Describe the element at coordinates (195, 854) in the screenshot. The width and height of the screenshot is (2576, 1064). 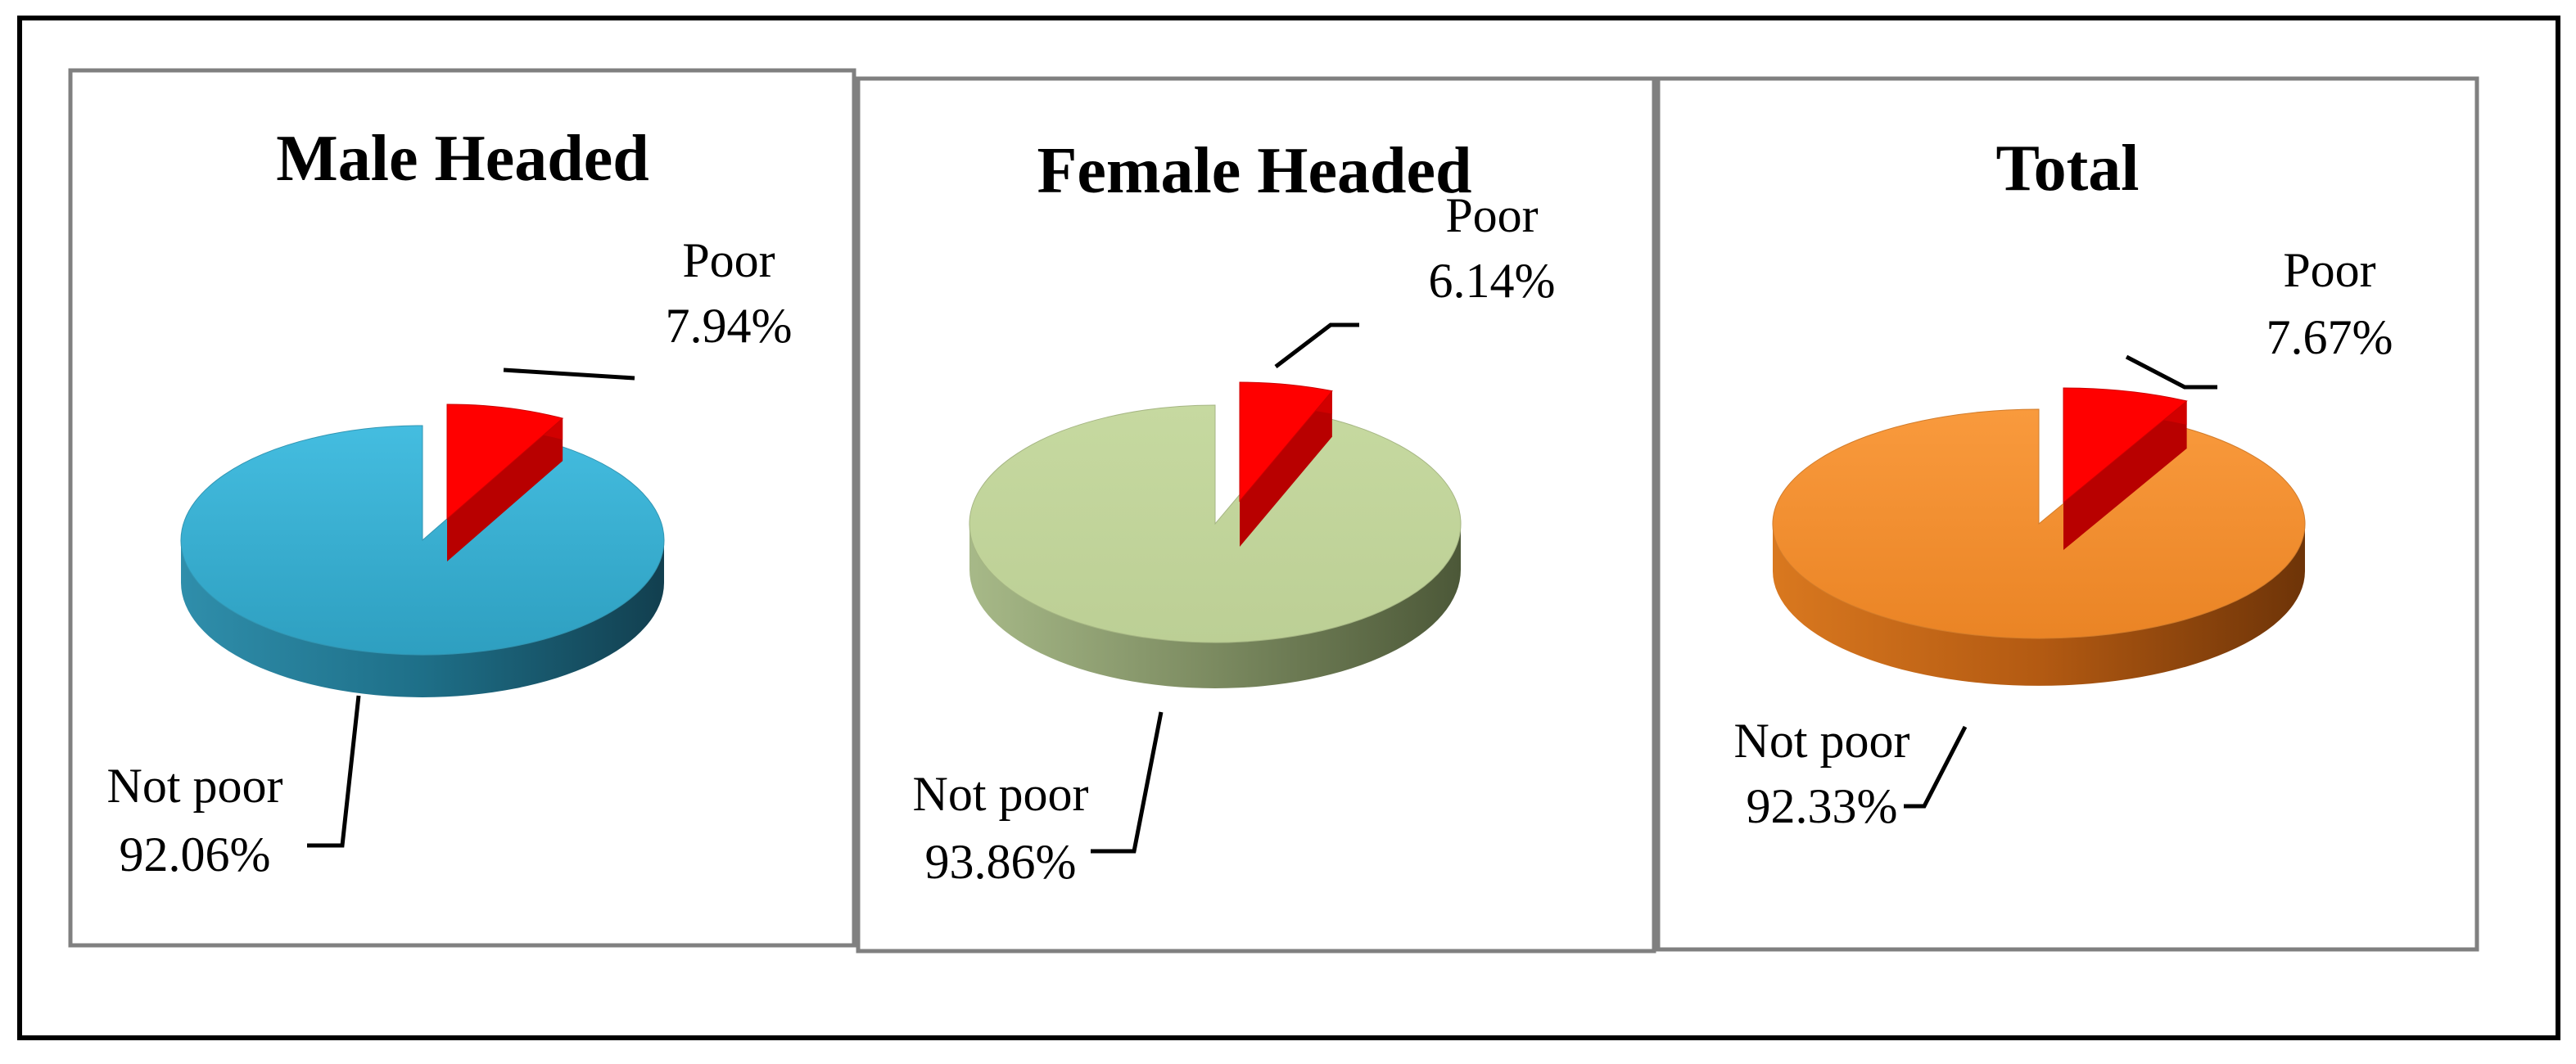
I see `value-label-not-poor: 92.06%` at that location.